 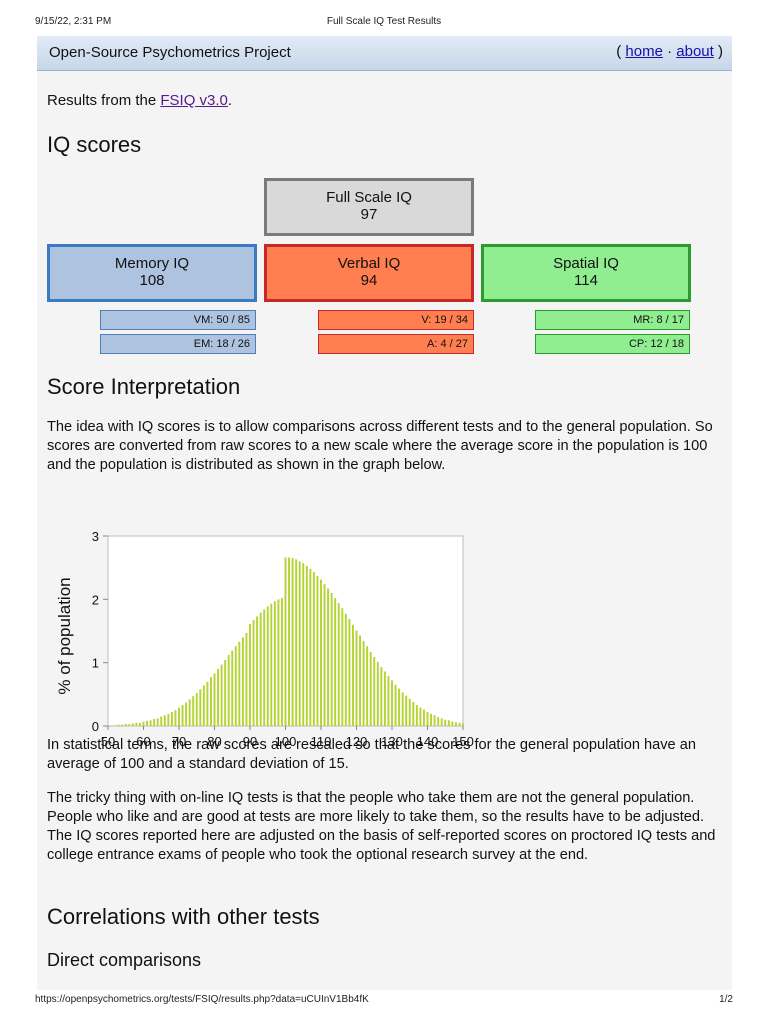 I want to click on memory-iq-box: Memory IQ 108, so click(x=152, y=273).